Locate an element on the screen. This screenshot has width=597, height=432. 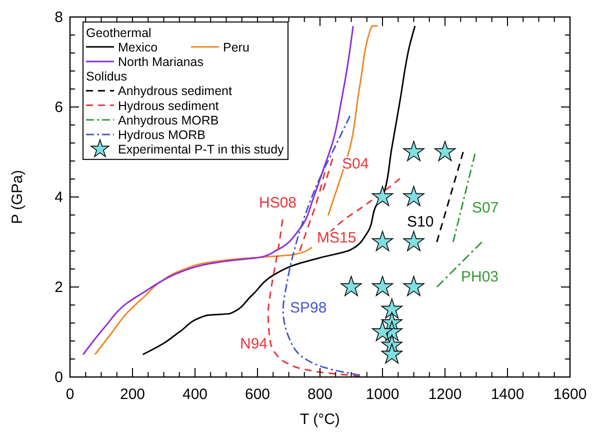
annotation: S10 is located at coordinates (420, 222).